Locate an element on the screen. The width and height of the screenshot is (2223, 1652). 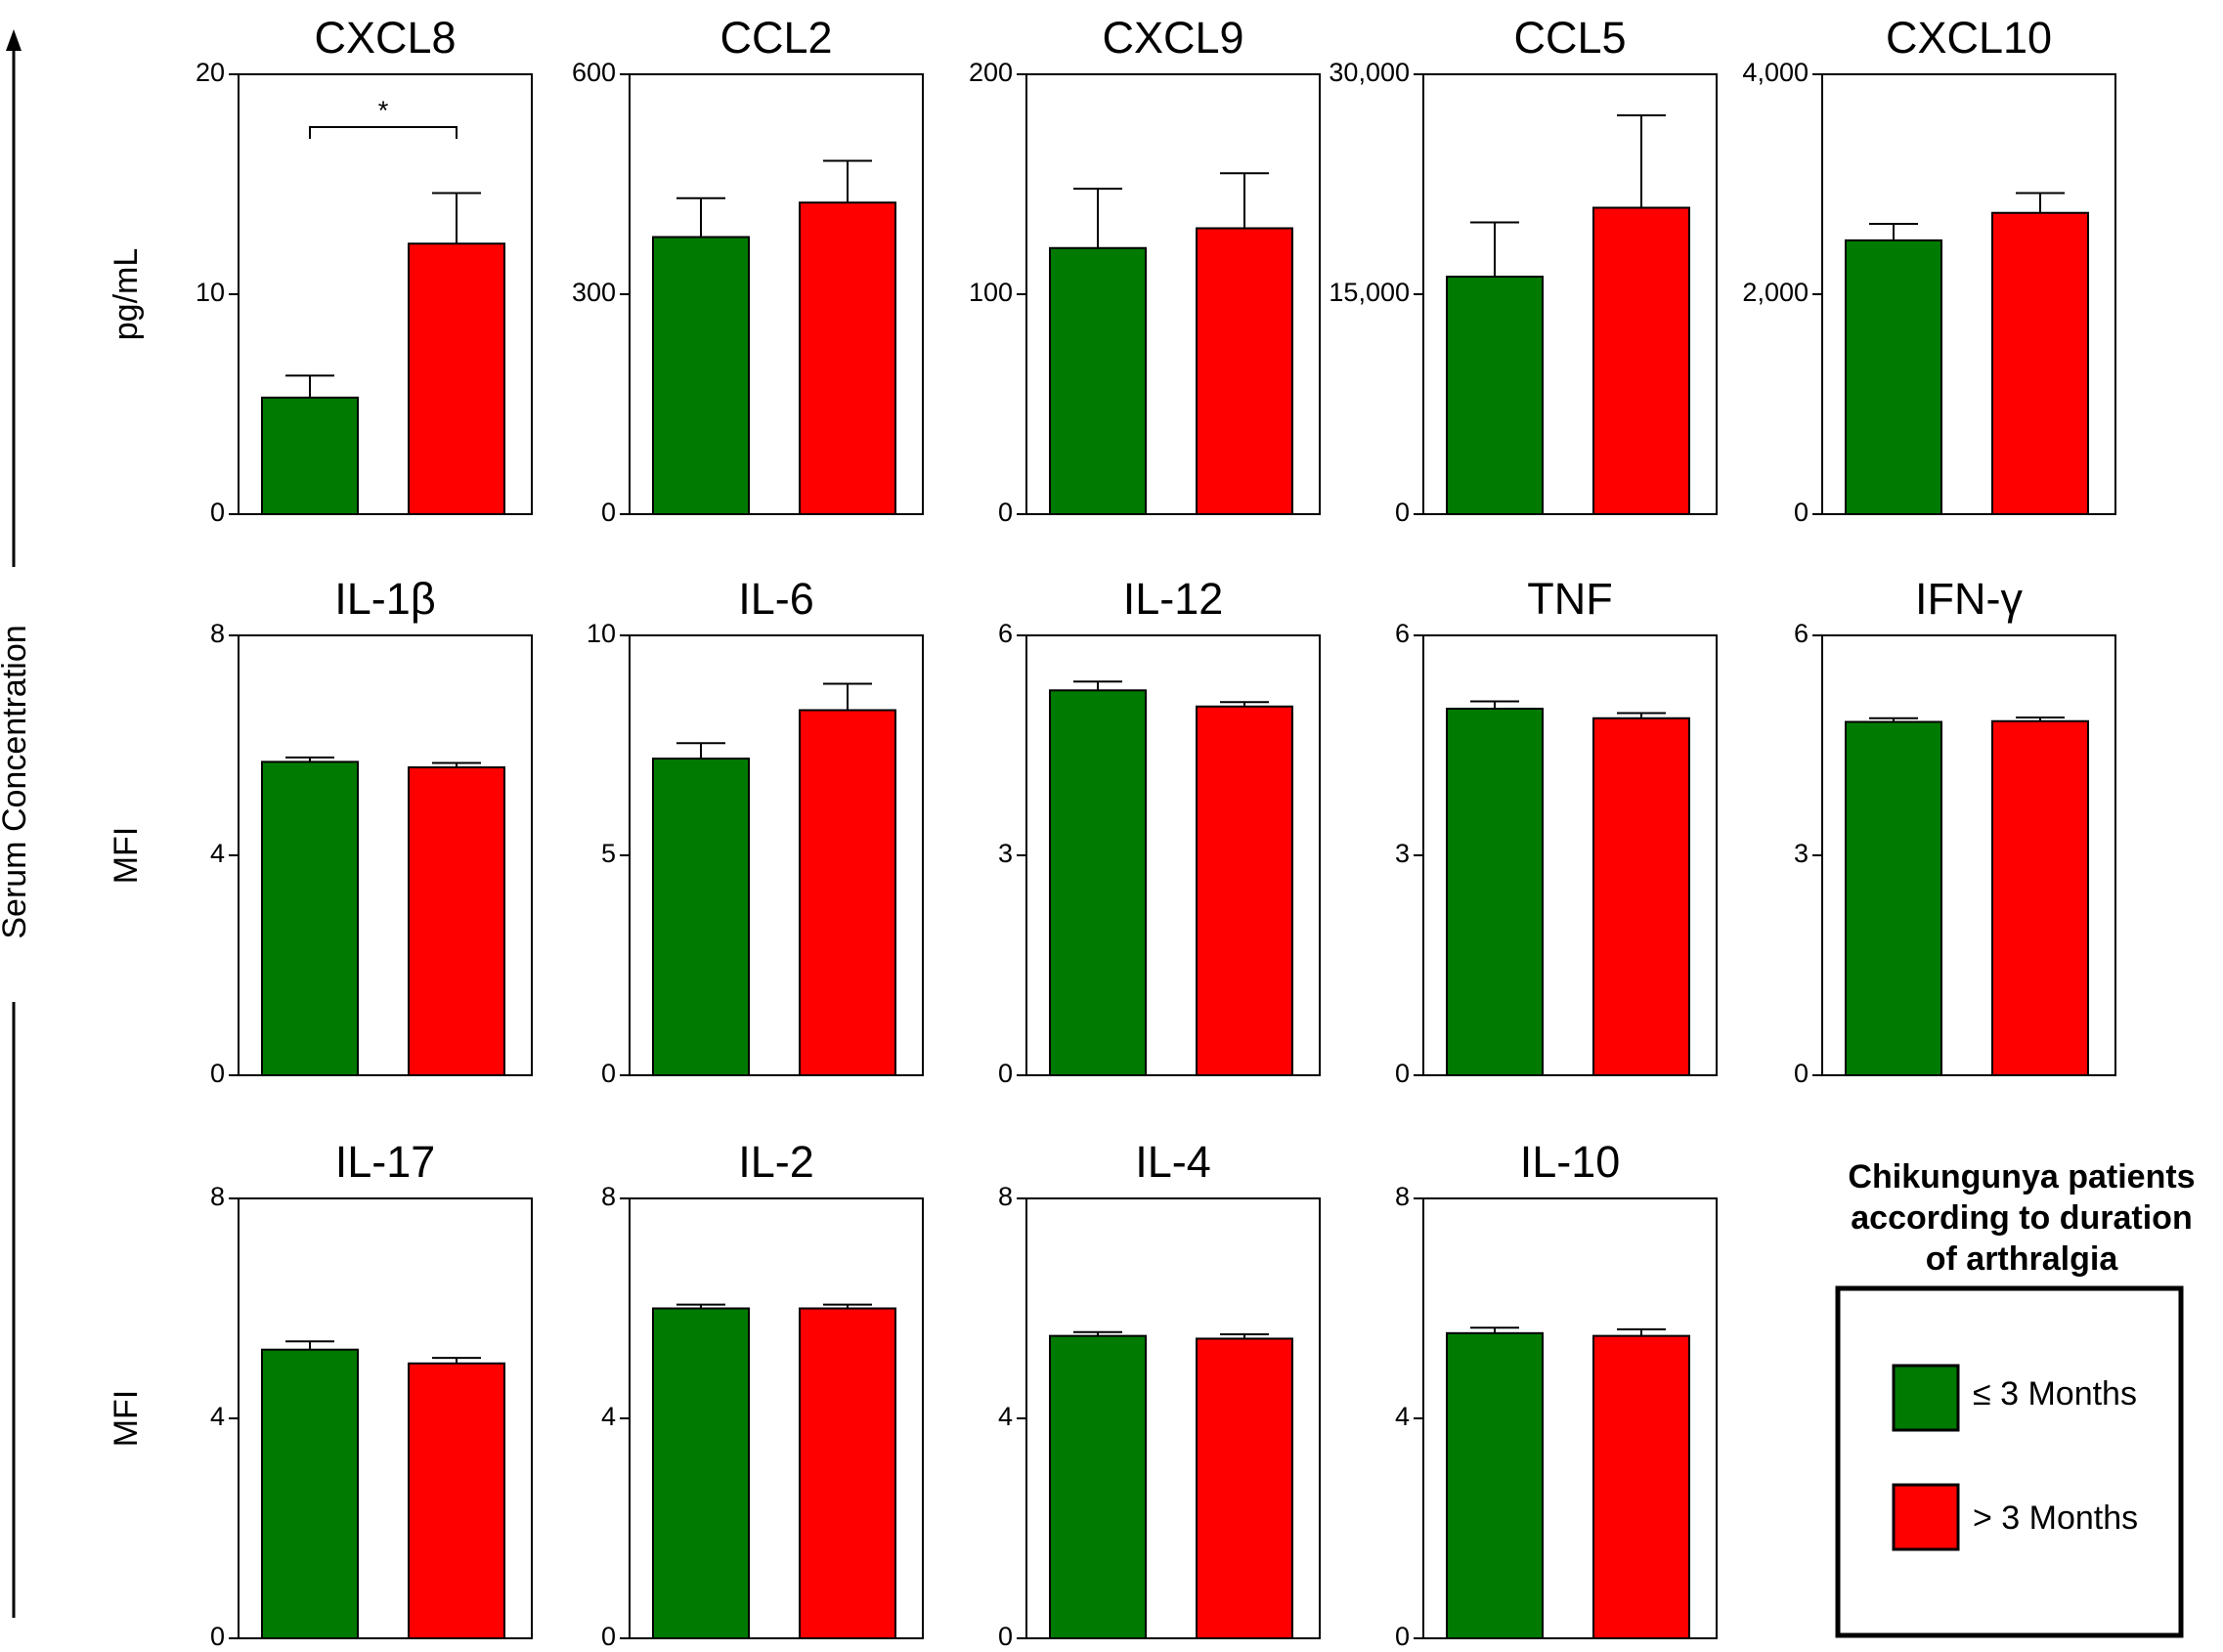
y-tick-label: 4,000 is located at coordinates (1776, 72).